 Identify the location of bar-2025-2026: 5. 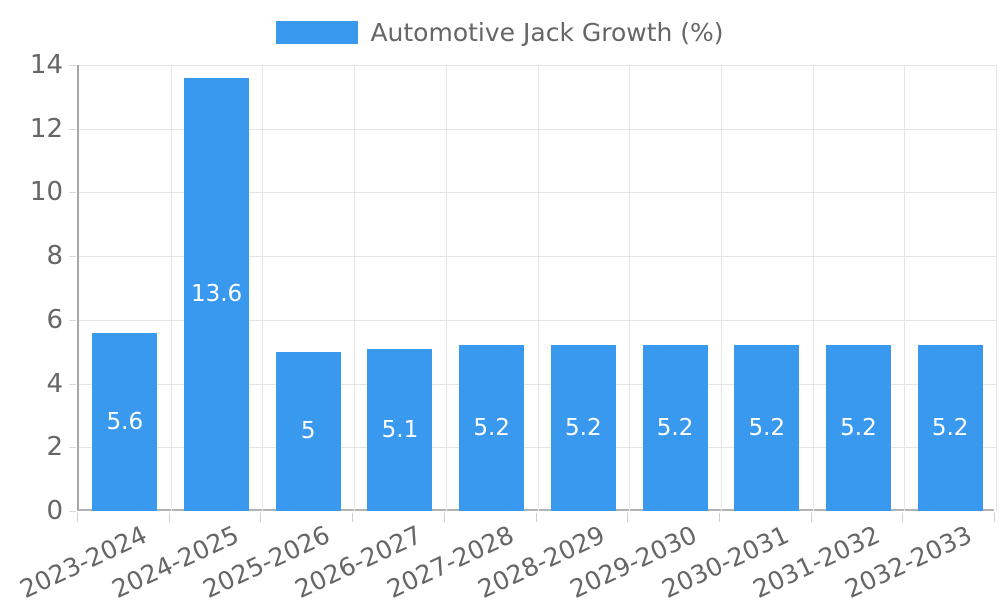
(308, 431).